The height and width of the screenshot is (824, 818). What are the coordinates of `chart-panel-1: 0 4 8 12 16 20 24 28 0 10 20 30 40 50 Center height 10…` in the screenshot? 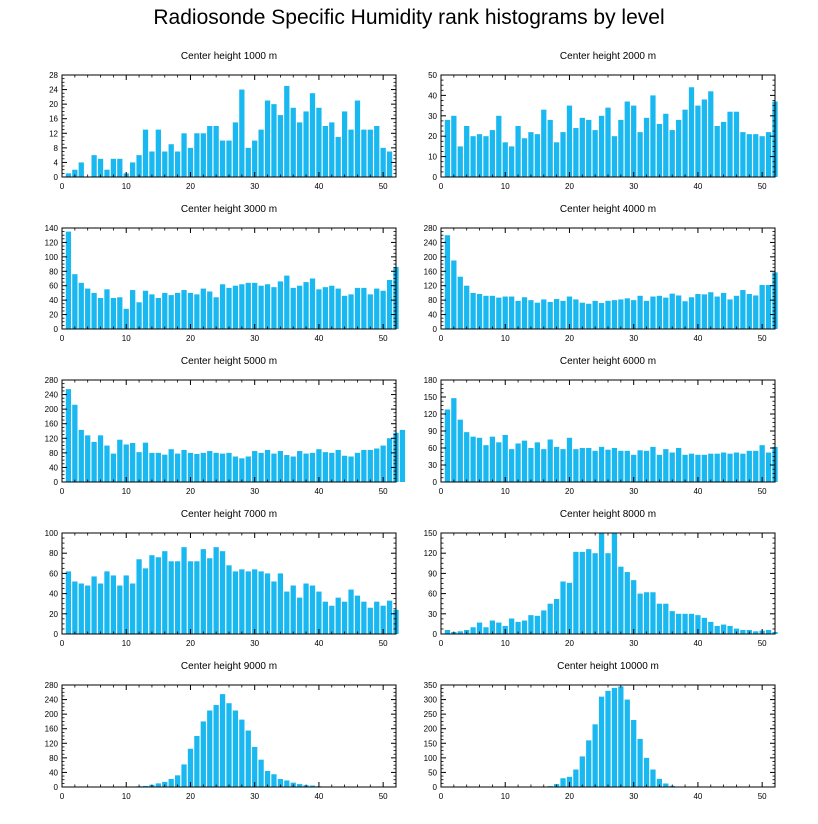 It's located at (223, 121).